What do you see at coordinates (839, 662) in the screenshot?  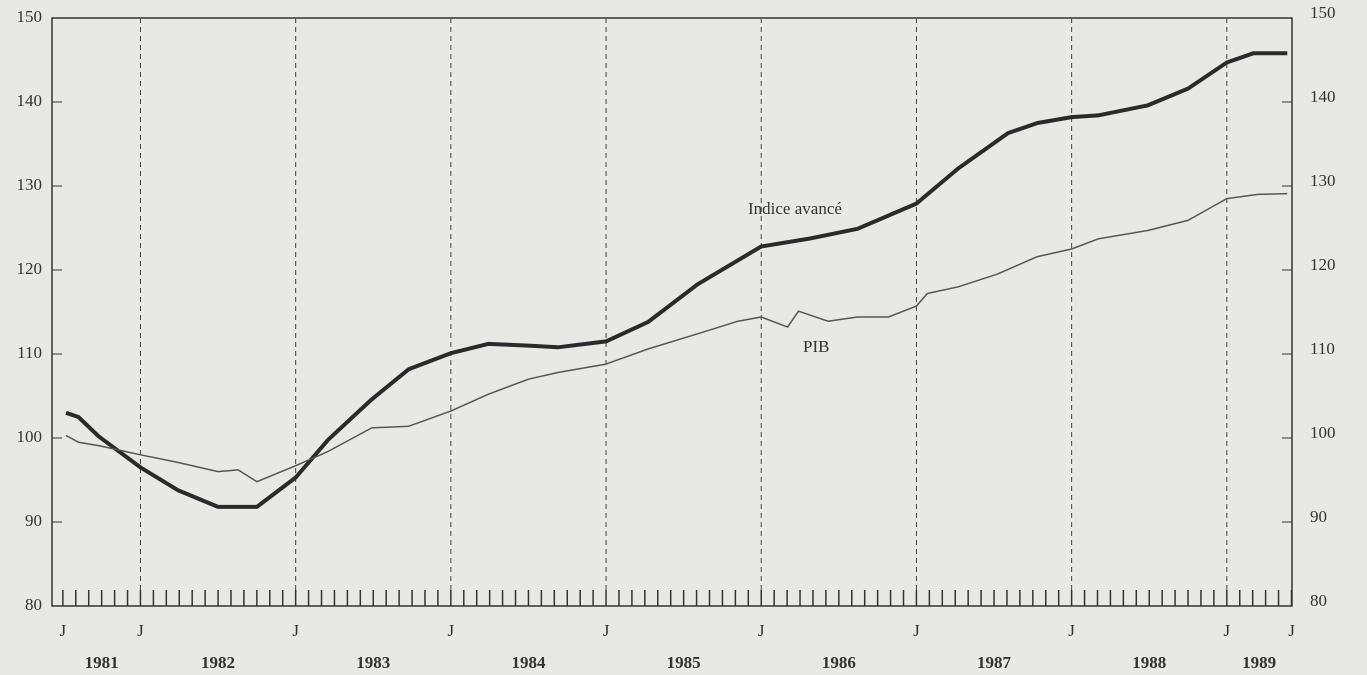 I see `year-label: 1986` at bounding box center [839, 662].